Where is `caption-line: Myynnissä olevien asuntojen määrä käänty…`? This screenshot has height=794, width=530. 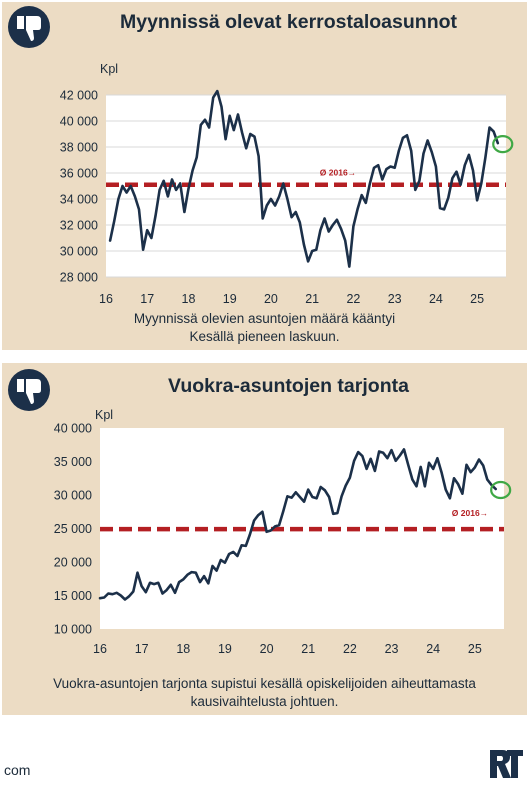 caption-line: Myynnissä olevien asuntojen määrä käänty… is located at coordinates (264, 318).